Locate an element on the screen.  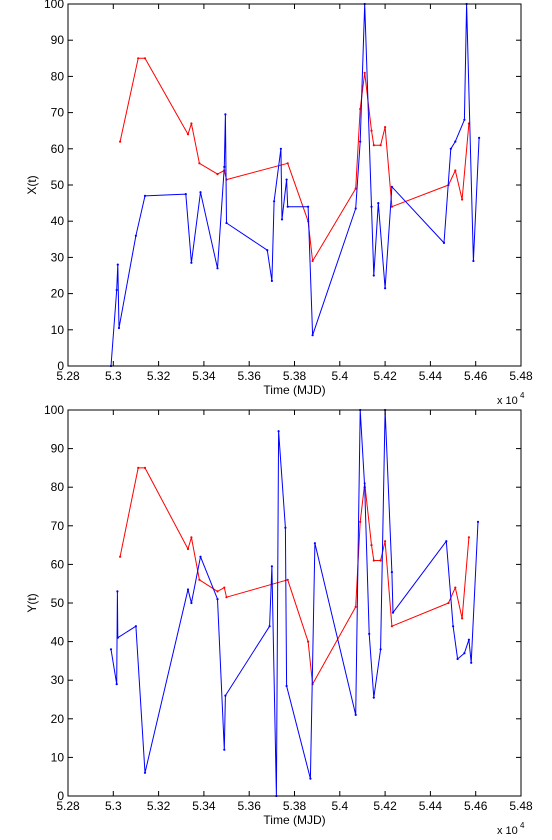
chart-1-y-tick-label: 100 is located at coordinates (54, 5).